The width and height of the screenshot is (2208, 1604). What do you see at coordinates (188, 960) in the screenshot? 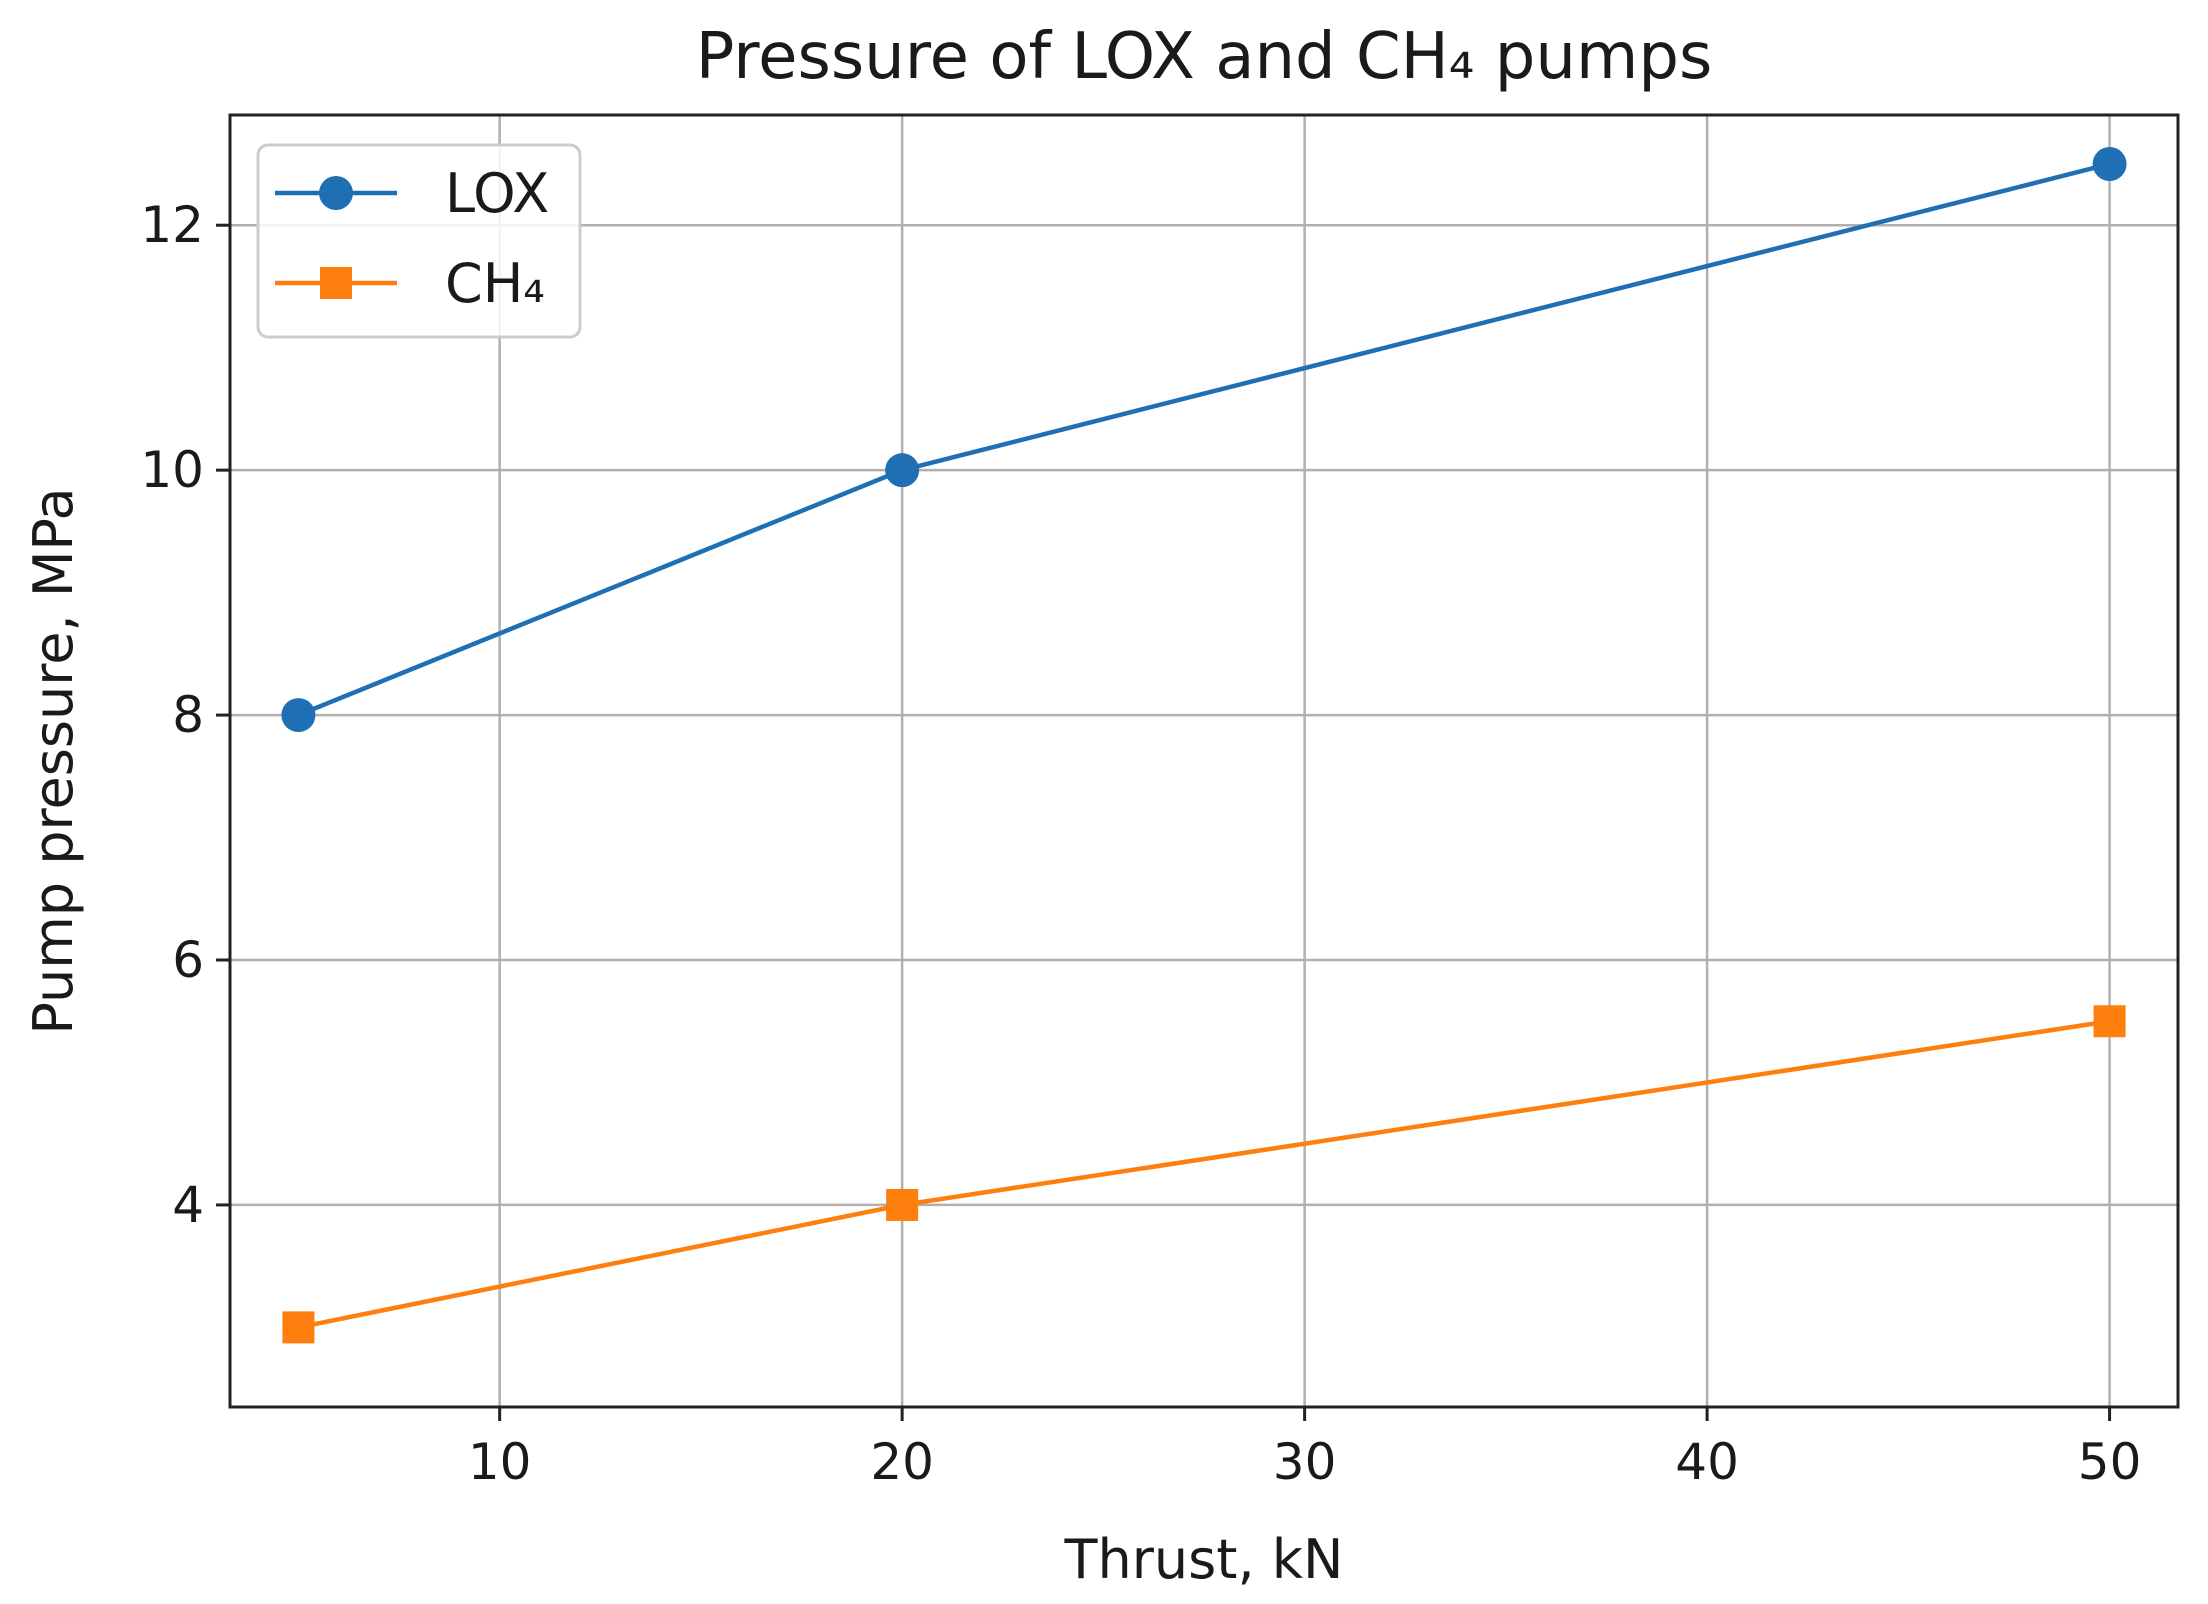
I see `y-tick-label: 6` at bounding box center [188, 960].